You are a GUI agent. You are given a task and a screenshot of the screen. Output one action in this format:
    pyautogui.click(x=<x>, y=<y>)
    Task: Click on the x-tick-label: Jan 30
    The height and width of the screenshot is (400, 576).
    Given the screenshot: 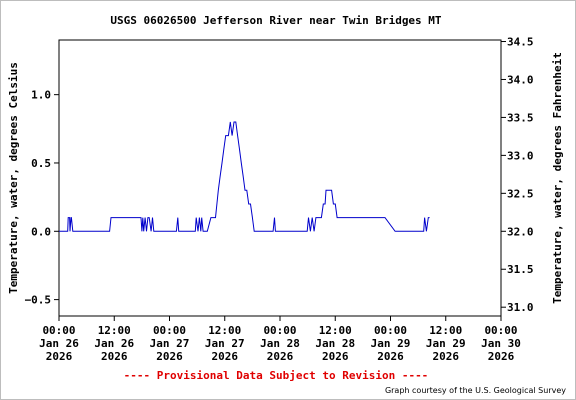 What is the action you would take?
    pyautogui.click(x=501, y=343)
    